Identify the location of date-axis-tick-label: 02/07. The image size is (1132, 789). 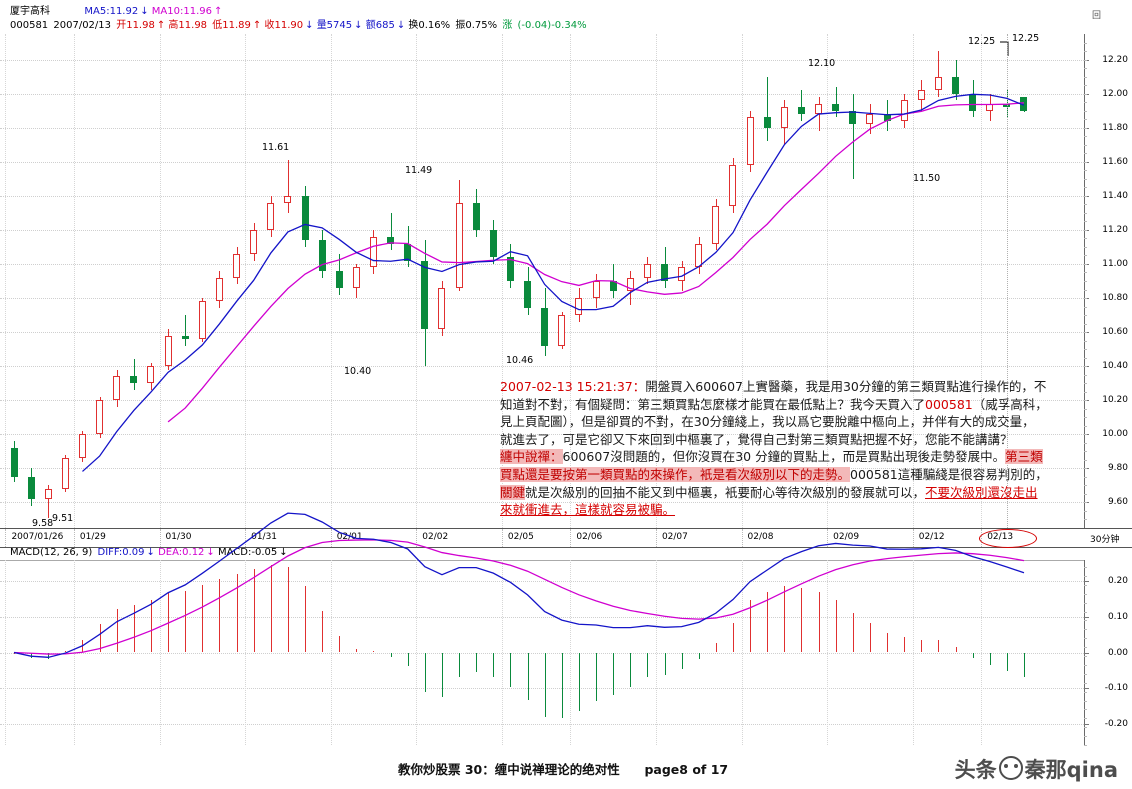
(674, 537).